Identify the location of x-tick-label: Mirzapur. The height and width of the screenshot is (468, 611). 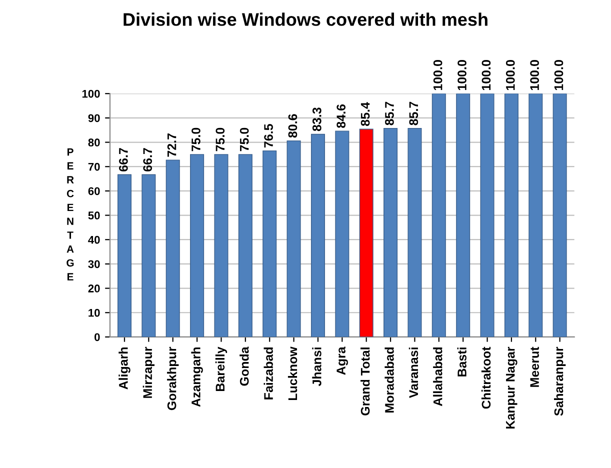
(148, 372).